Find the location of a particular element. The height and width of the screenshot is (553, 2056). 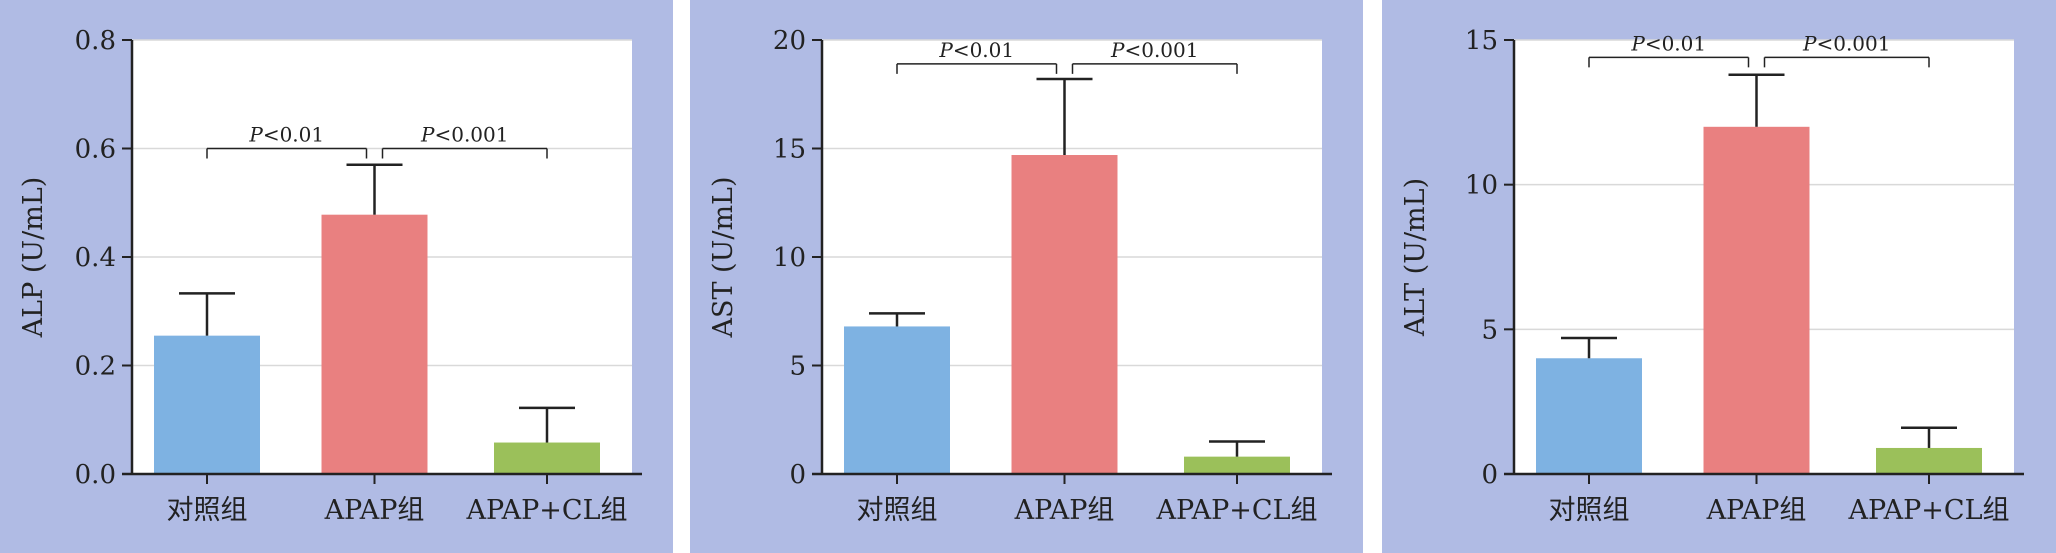

y-tick-label: 20 is located at coordinates (789, 41).